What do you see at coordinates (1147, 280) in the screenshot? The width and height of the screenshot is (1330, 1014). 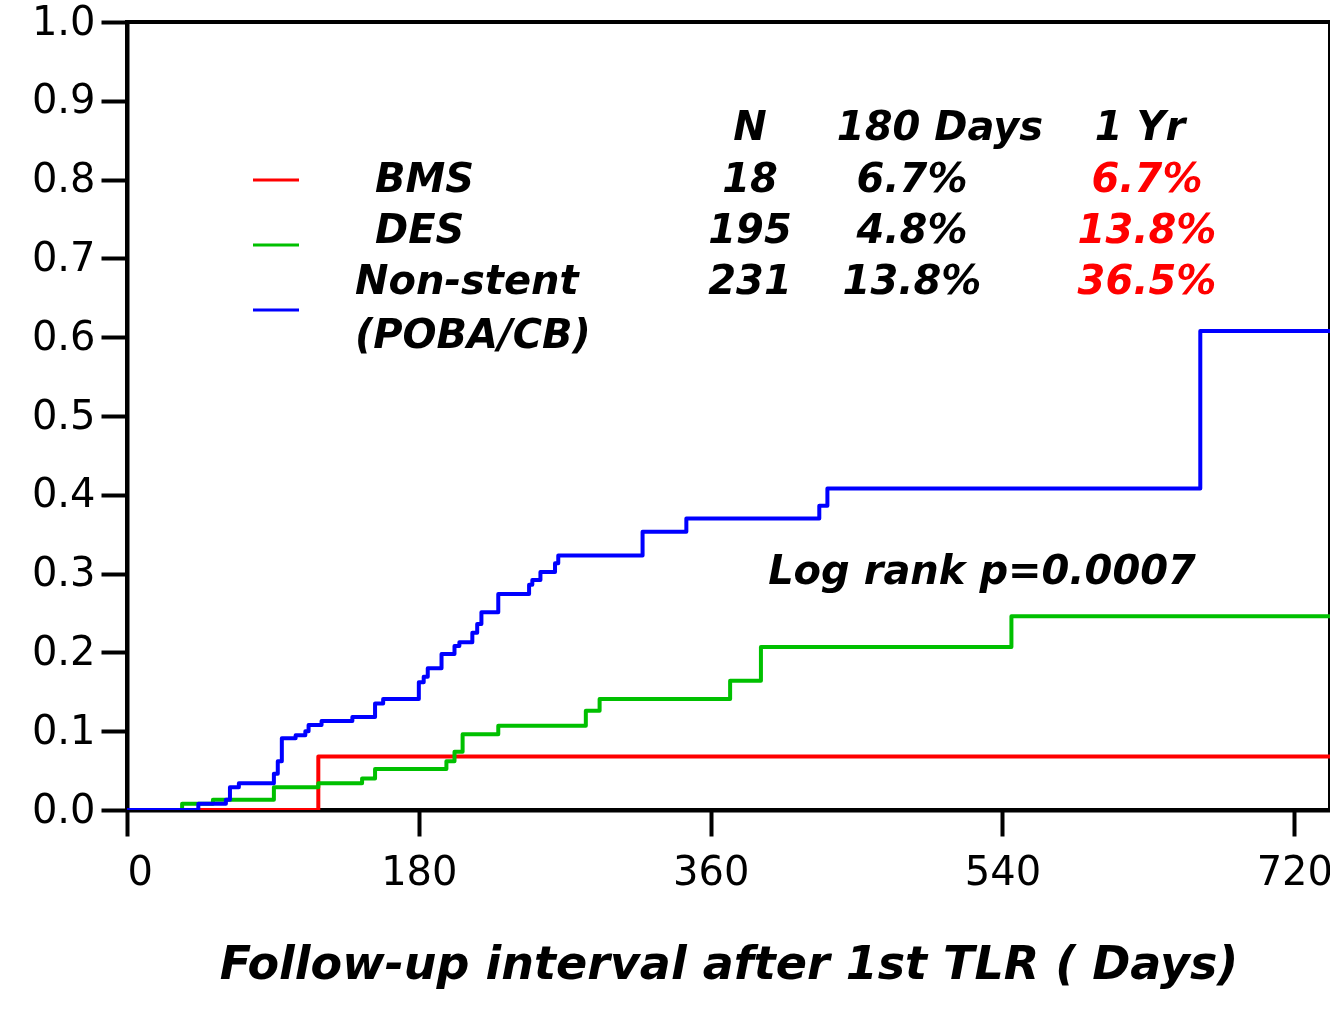 I see `annotation: 36.5%` at bounding box center [1147, 280].